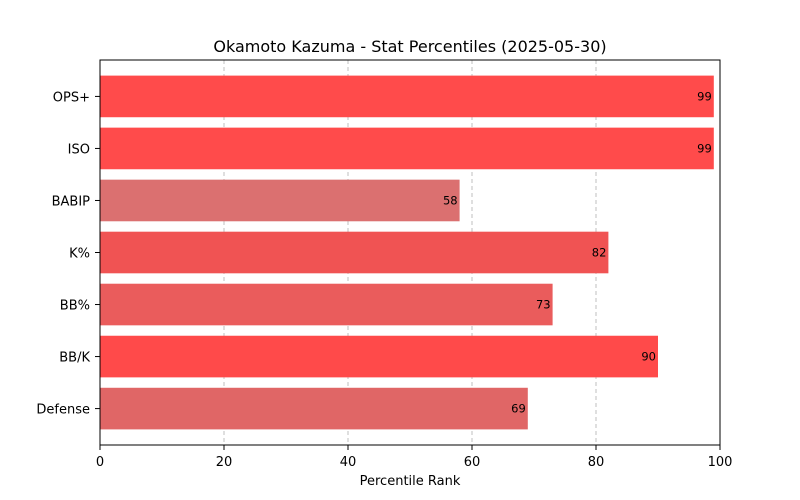 The width and height of the screenshot is (800, 500). Describe the element at coordinates (79, 149) in the screenshot. I see `y-tick-label: ISO` at that location.